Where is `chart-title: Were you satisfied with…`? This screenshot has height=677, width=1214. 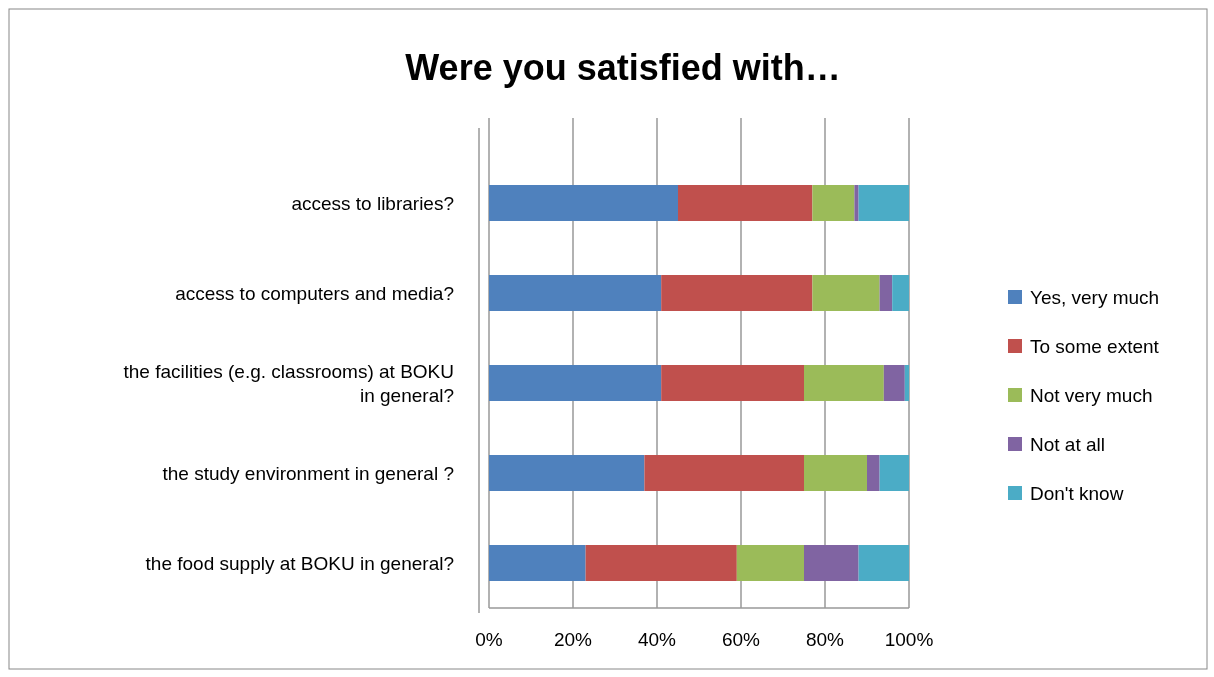
chart-title: Were you satisfied with… is located at coordinates (623, 67).